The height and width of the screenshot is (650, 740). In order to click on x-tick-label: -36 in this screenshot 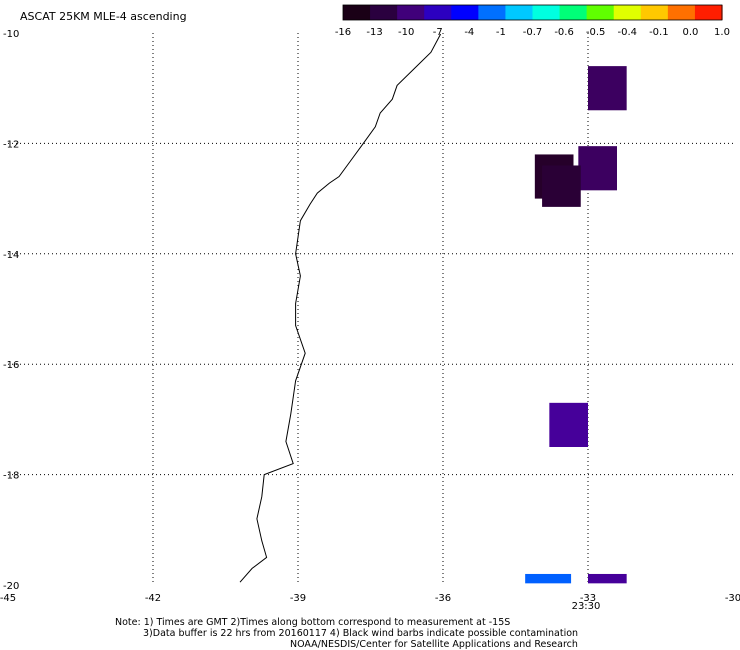, I will do `click(443, 598)`.